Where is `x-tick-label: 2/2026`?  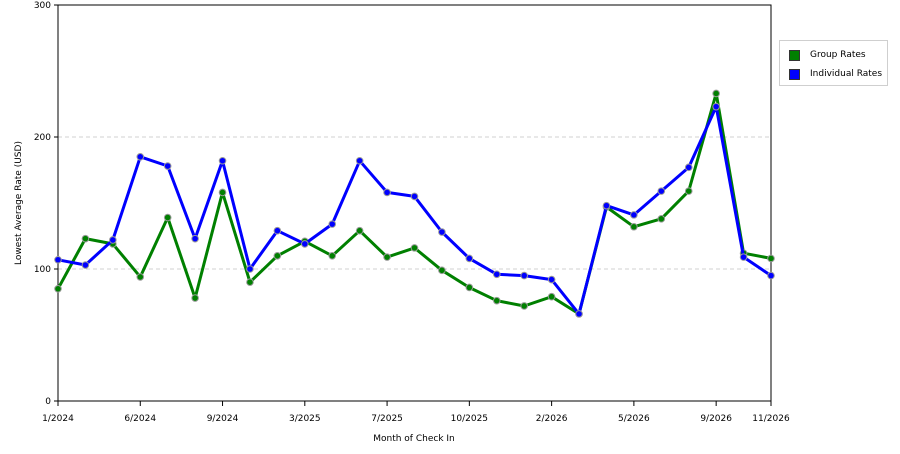
x-tick-label: 2/2026 is located at coordinates (552, 419).